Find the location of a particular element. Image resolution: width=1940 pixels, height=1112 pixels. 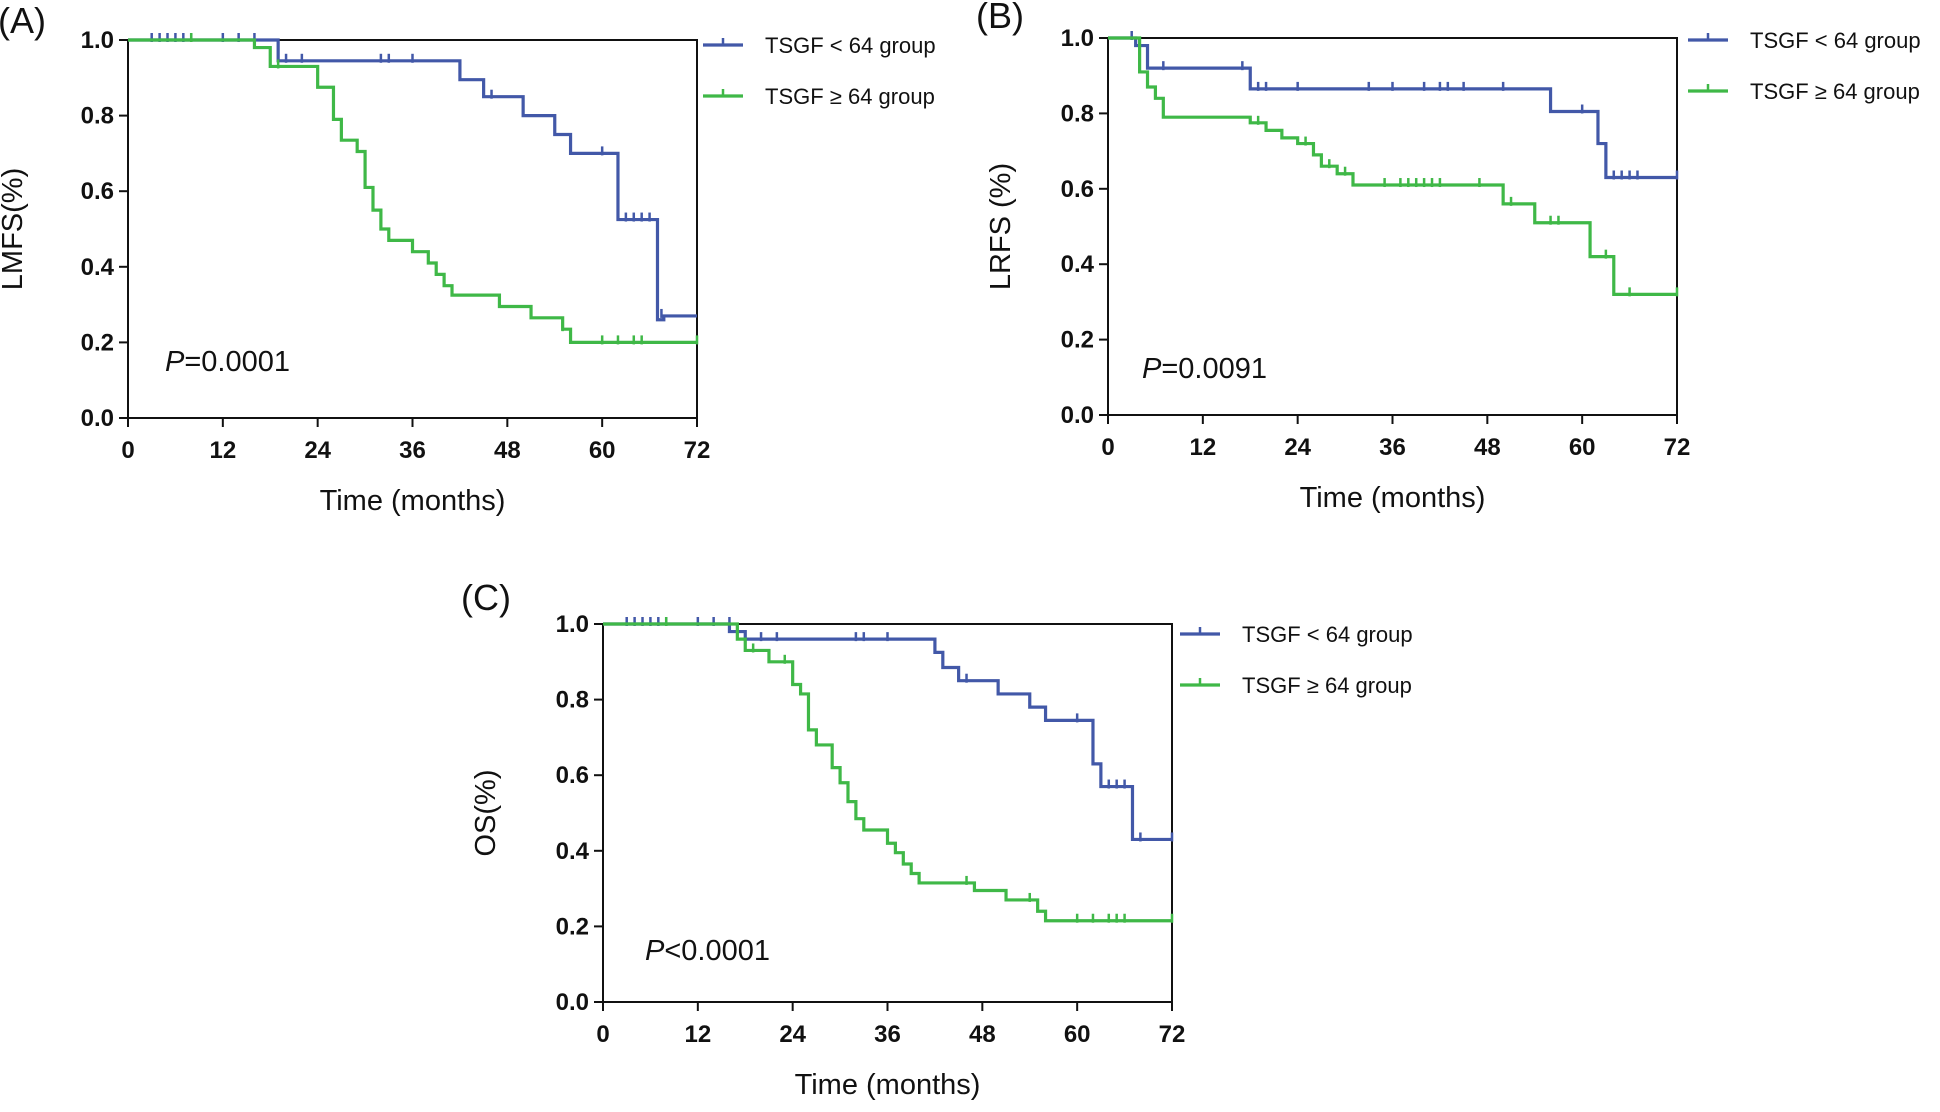

p-value-annotation: P<0.0001 is located at coordinates (707, 951).